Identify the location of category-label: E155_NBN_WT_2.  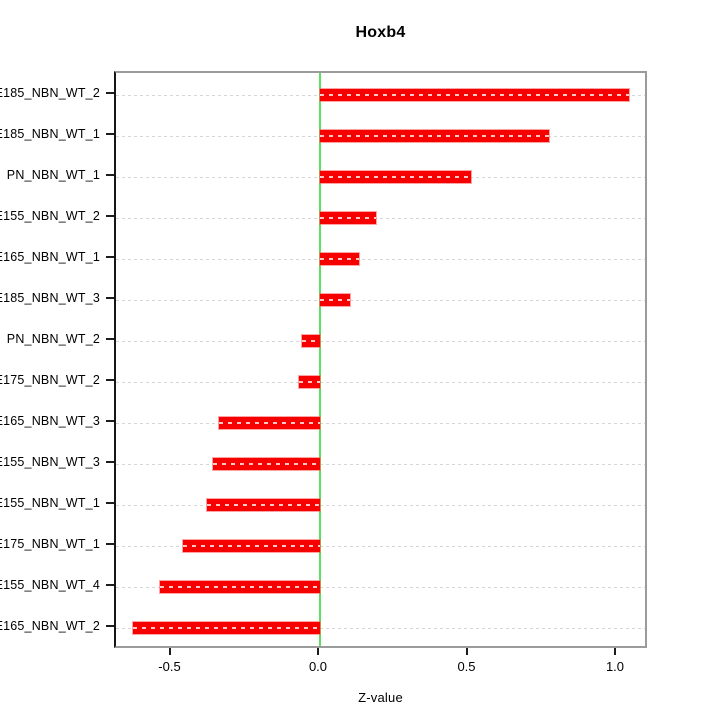
(50, 216).